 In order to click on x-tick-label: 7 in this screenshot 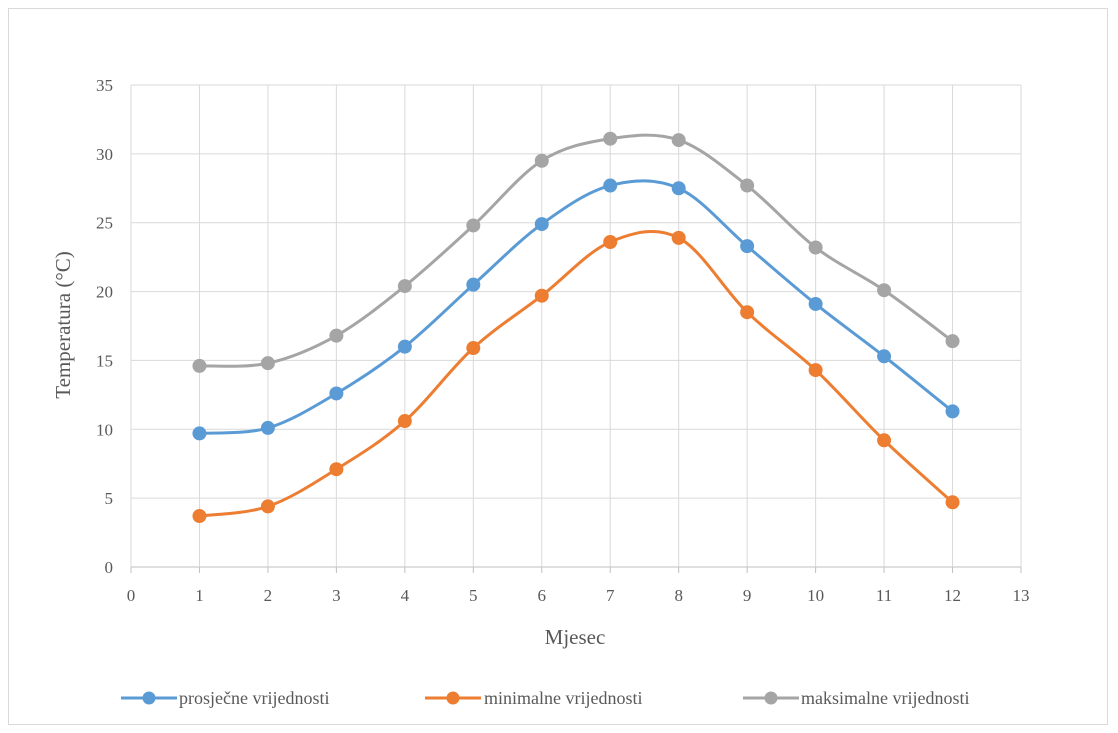, I will do `click(610, 595)`.